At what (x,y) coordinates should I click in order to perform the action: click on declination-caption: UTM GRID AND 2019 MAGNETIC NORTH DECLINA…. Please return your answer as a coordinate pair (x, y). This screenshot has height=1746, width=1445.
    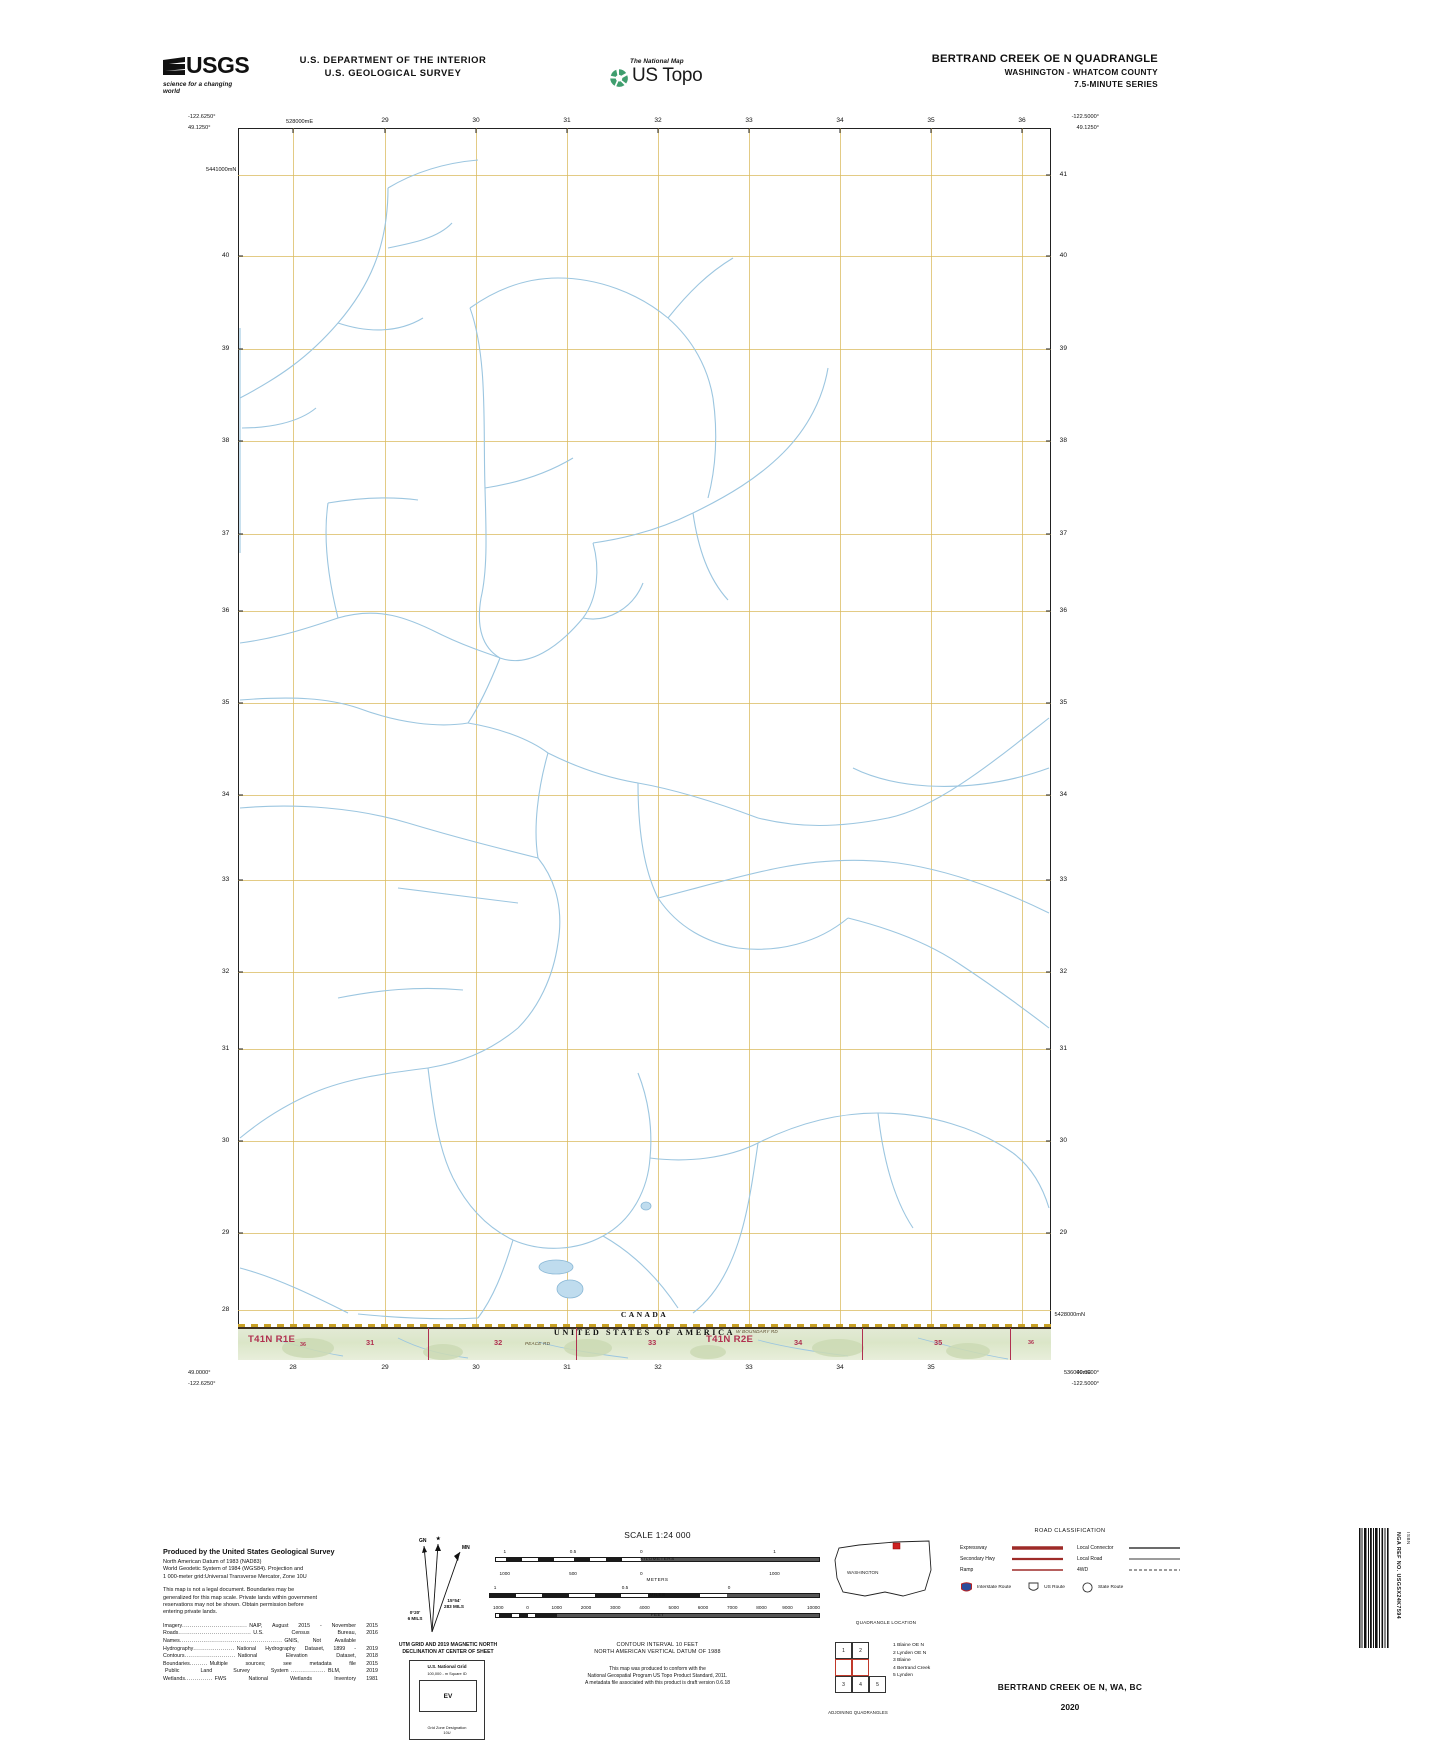
    Looking at the image, I should click on (448, 1648).